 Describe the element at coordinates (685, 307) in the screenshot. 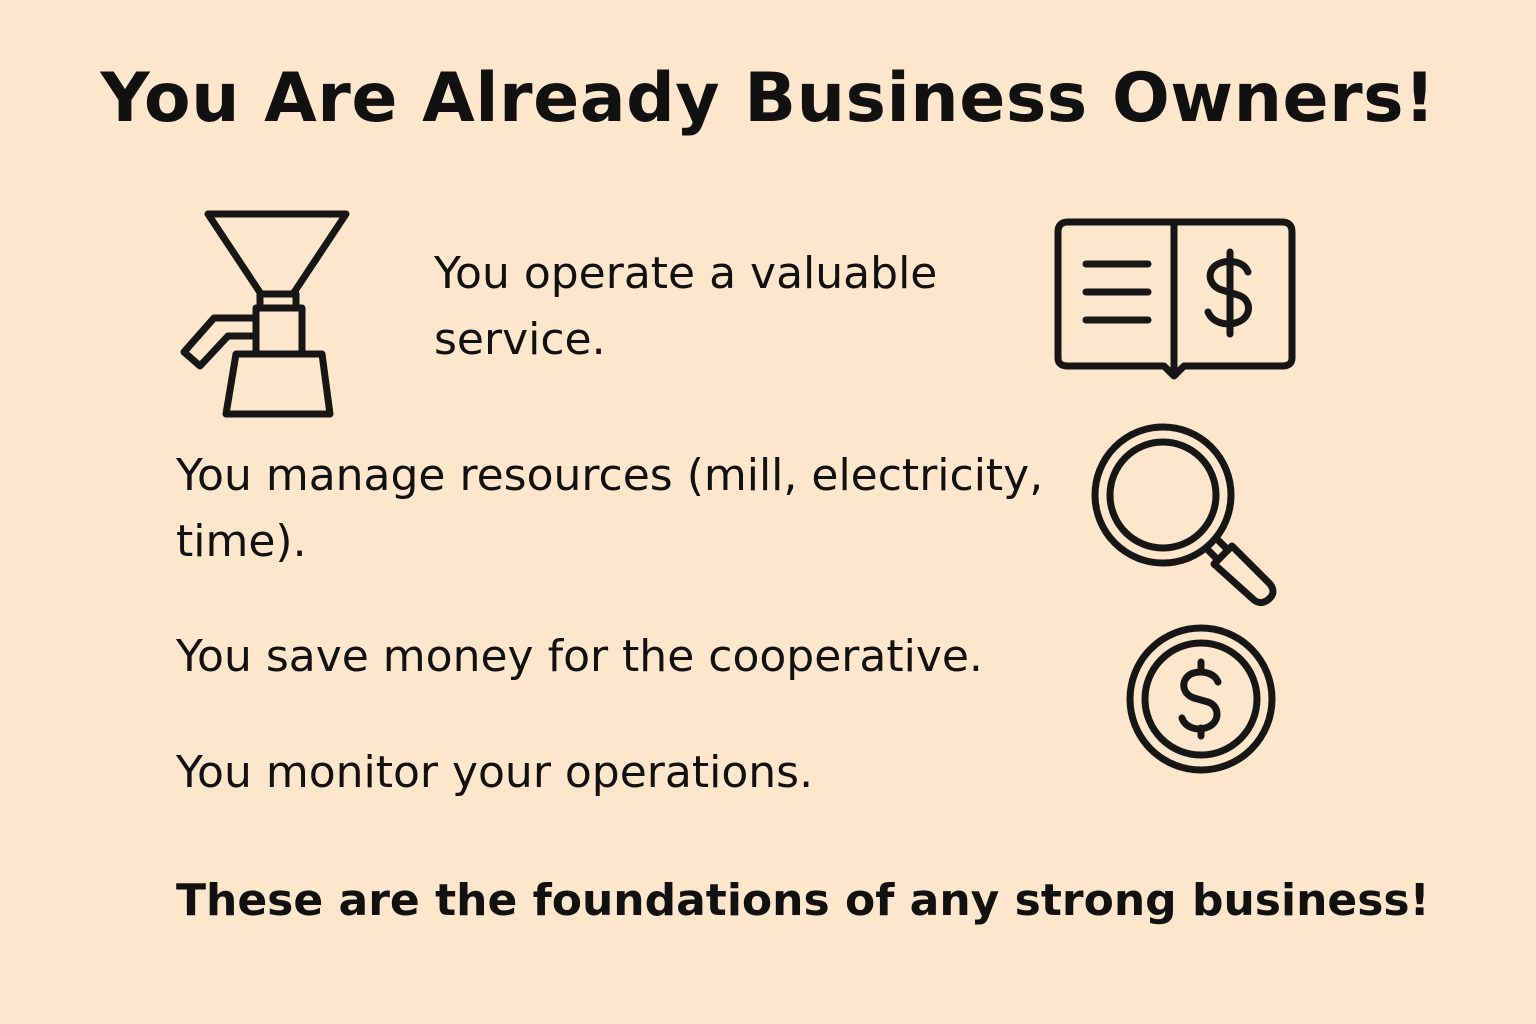

I see `point-operate-service: You operate a valuable service.` at that location.